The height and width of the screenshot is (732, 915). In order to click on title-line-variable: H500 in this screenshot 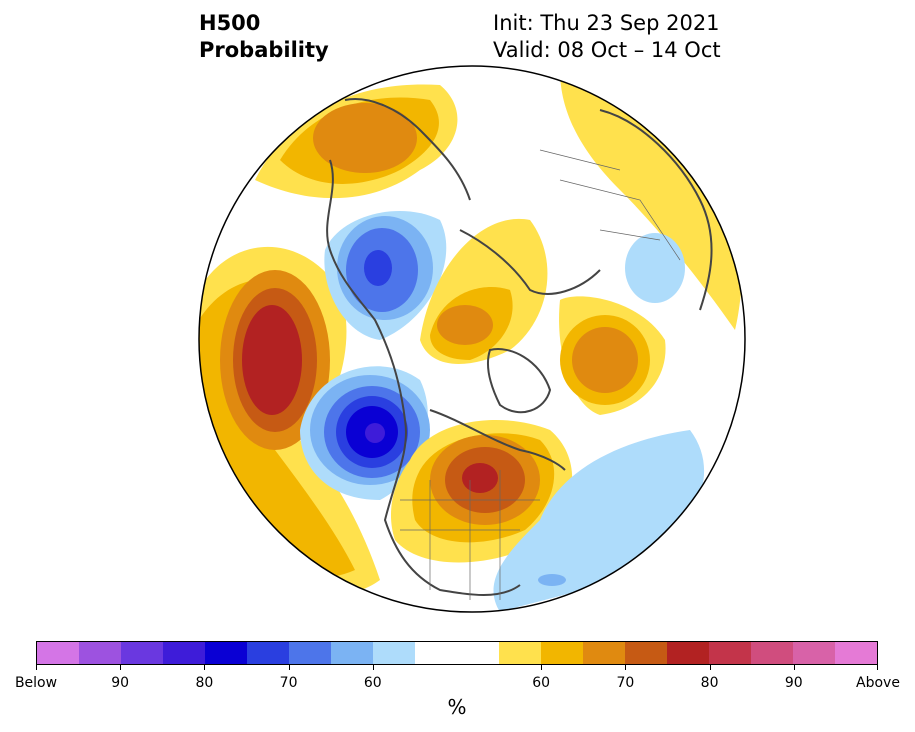, I will do `click(230, 23)`.